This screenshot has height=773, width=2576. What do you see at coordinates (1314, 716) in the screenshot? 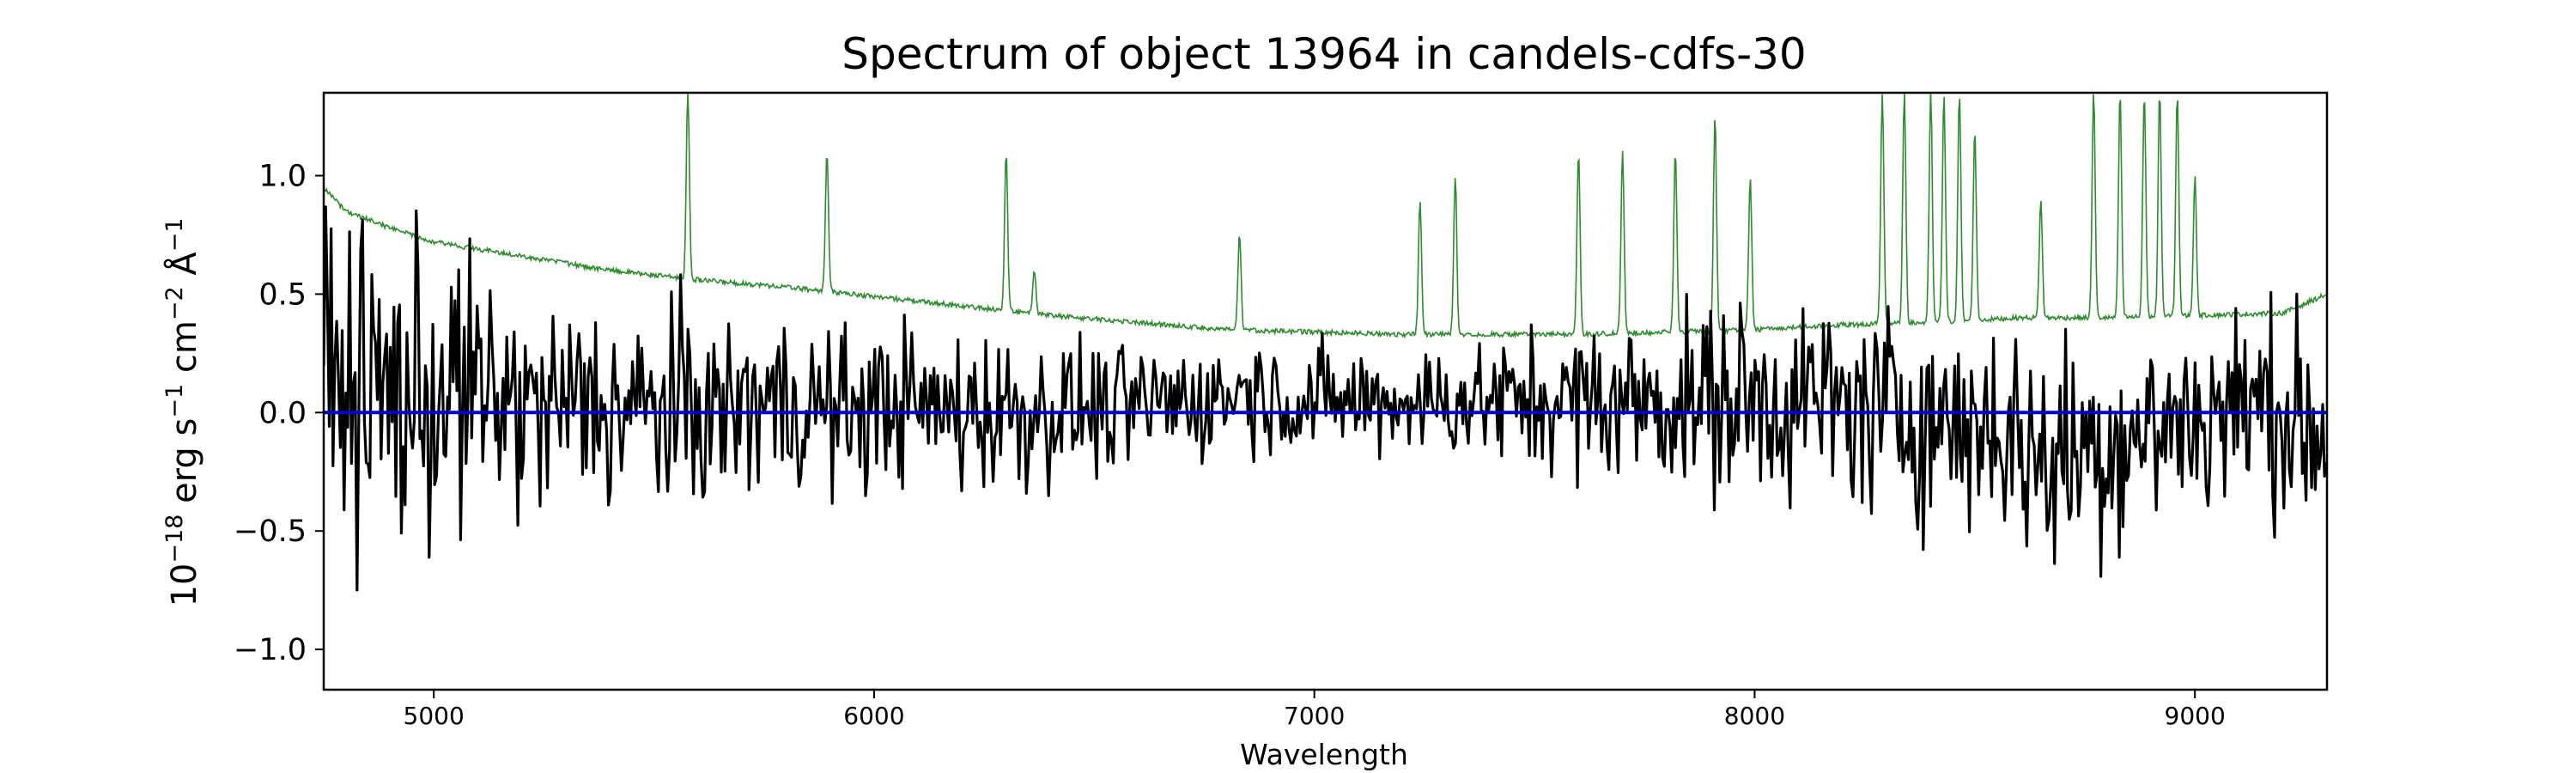
I see `x-tick-label: 7000` at bounding box center [1314, 716].